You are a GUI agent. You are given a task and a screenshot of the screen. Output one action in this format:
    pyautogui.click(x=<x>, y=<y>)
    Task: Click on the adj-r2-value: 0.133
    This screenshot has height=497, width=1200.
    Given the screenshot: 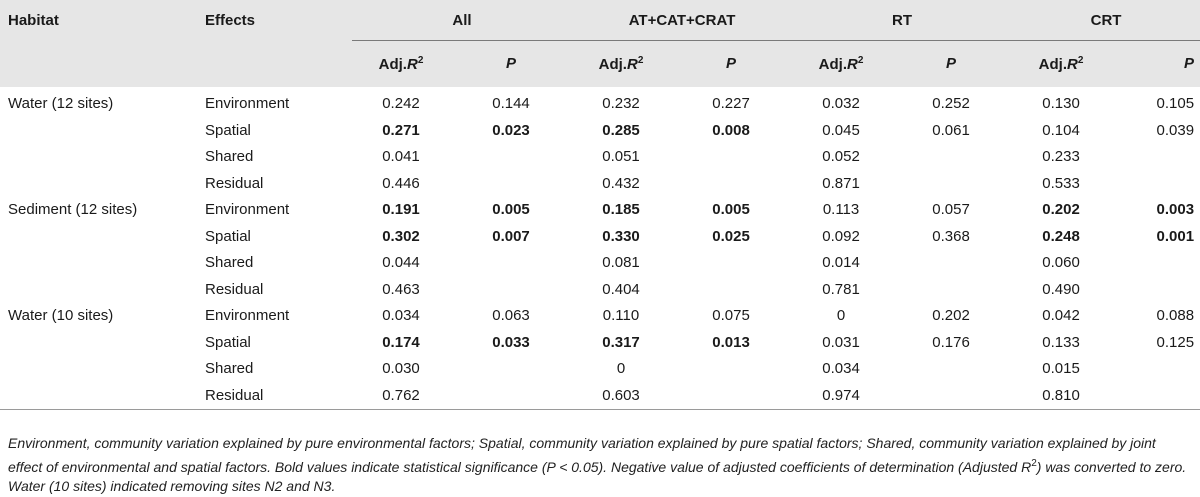 What is the action you would take?
    pyautogui.click(x=1061, y=342)
    